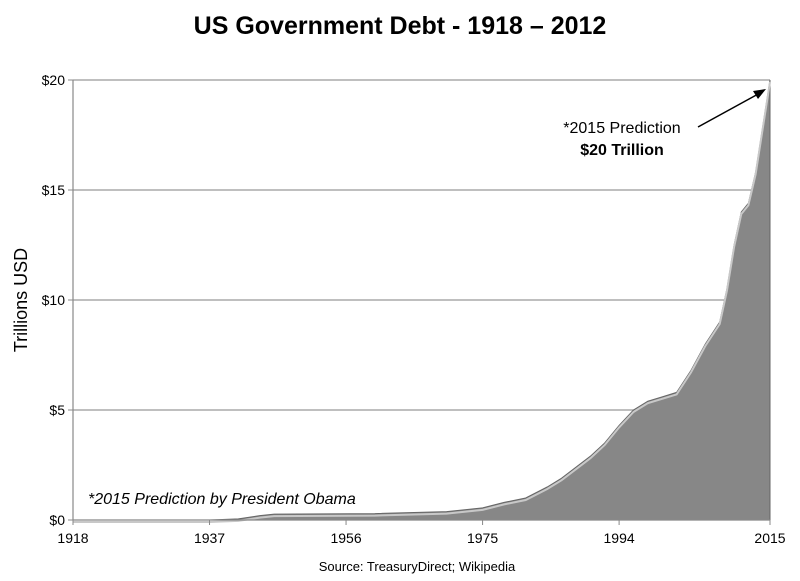 Image resolution: width=800 pixels, height=581 pixels. What do you see at coordinates (72, 538) in the screenshot?
I see `x-tick-label: 1918` at bounding box center [72, 538].